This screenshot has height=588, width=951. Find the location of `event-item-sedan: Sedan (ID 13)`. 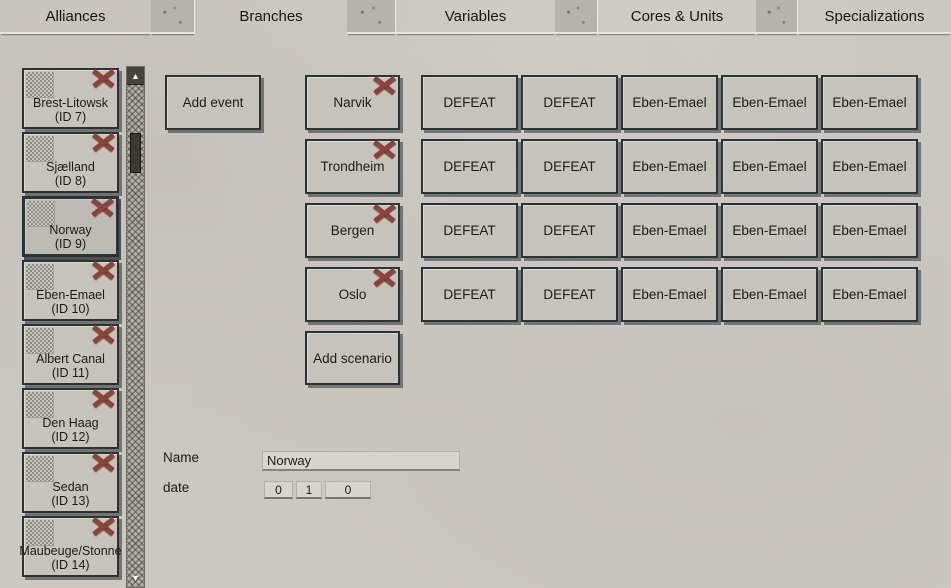

event-item-sedan: Sedan (ID 13) is located at coordinates (70, 482).